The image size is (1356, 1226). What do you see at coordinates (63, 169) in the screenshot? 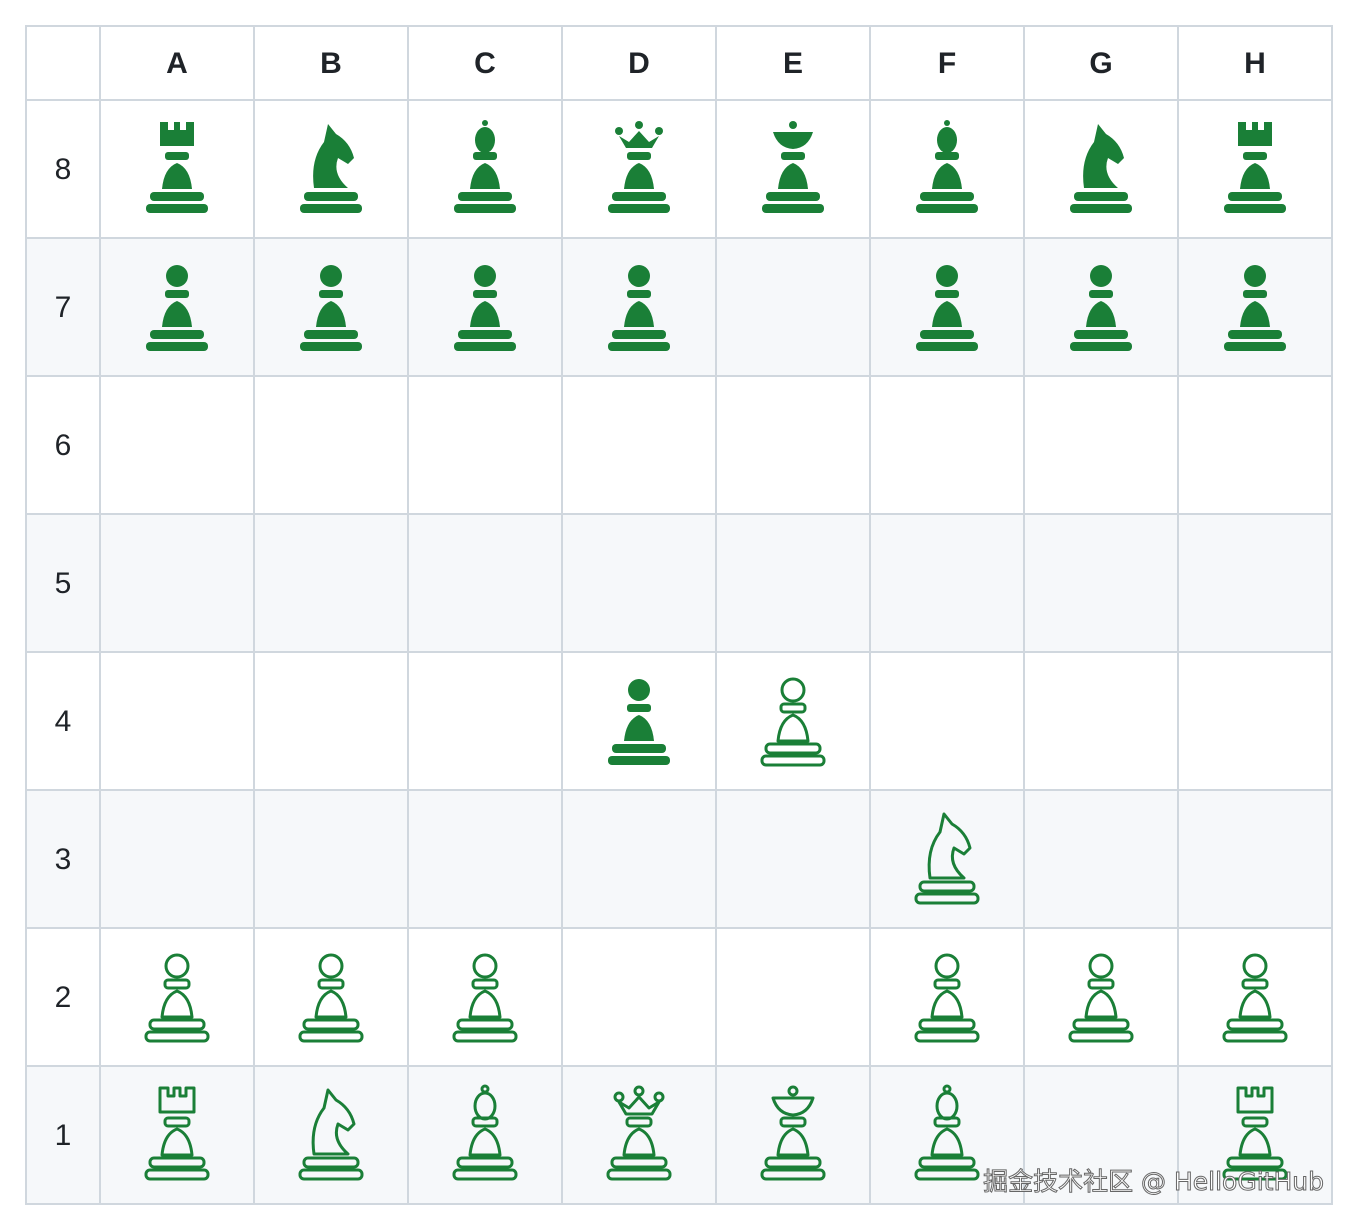
I see `rank-label: 8` at bounding box center [63, 169].